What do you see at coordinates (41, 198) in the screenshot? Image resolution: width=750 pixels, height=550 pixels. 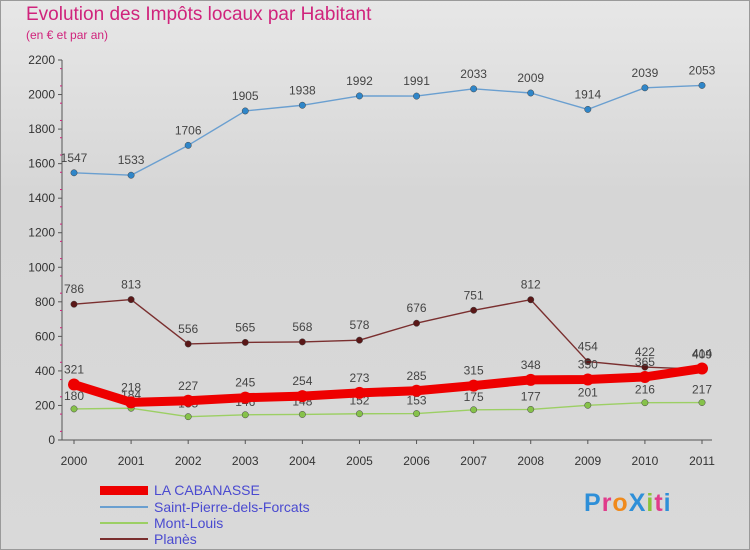 I see `y-tick-label: 1400` at bounding box center [41, 198].